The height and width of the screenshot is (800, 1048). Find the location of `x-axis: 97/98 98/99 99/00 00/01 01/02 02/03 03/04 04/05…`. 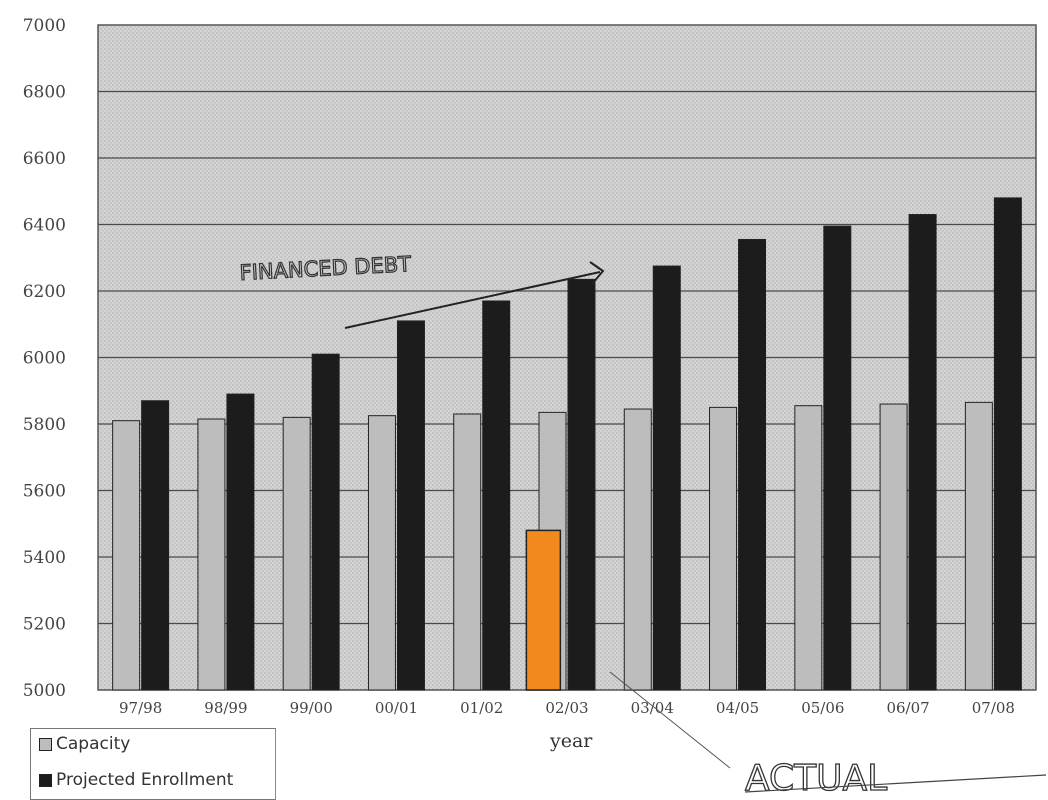

x-axis: 97/98 98/99 99/00 00/01 01/02 02/03 03/04 04/05… is located at coordinates (567, 708).